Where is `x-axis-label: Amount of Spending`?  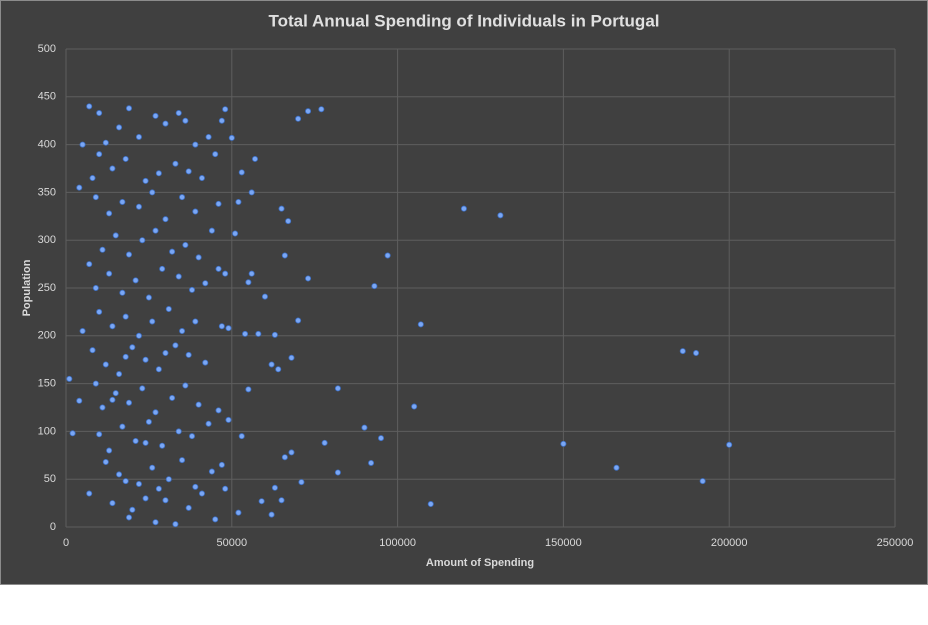
x-axis-label: Amount of Spending is located at coordinates (480, 563).